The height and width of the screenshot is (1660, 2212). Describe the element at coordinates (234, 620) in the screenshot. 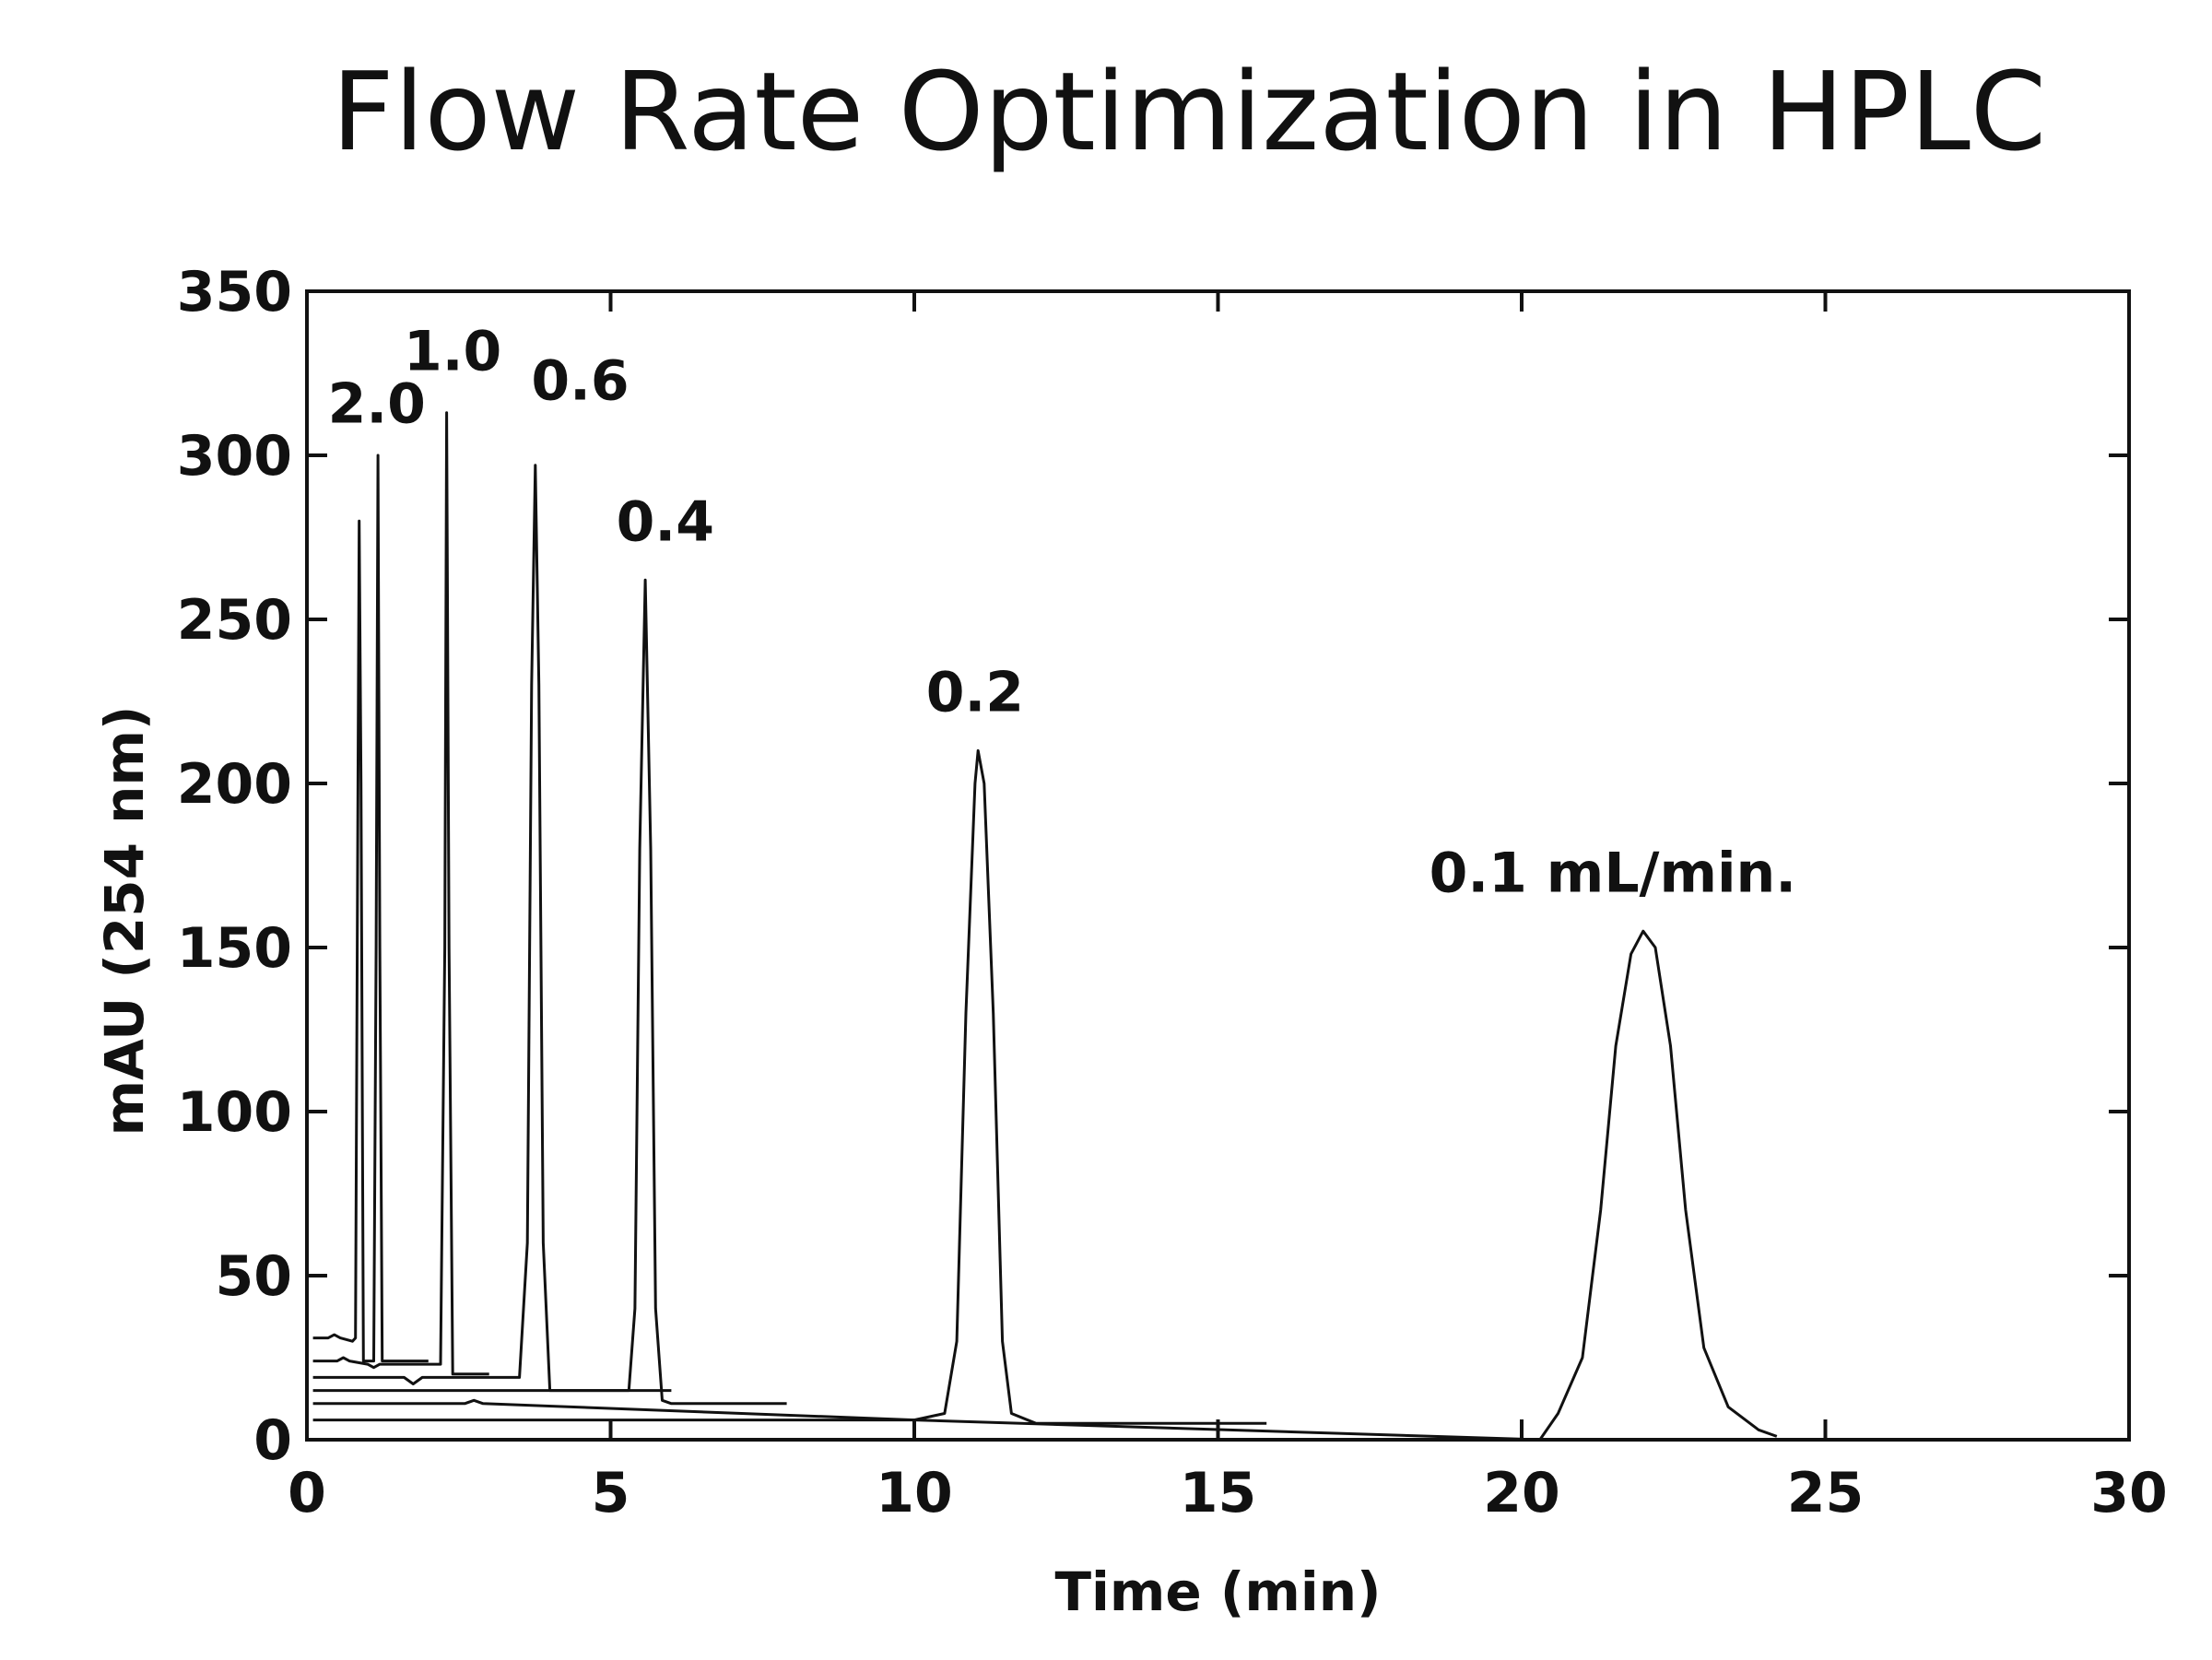

I see `y-tick-label-5: 250` at that location.